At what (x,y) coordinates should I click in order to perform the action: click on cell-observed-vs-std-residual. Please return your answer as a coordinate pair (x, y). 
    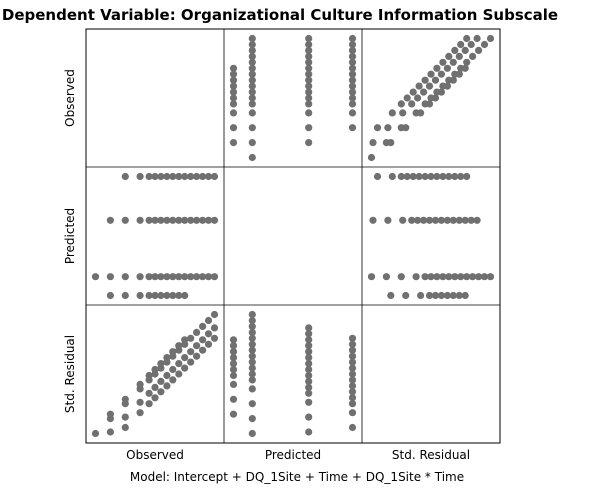
    Looking at the image, I should click on (431, 98).